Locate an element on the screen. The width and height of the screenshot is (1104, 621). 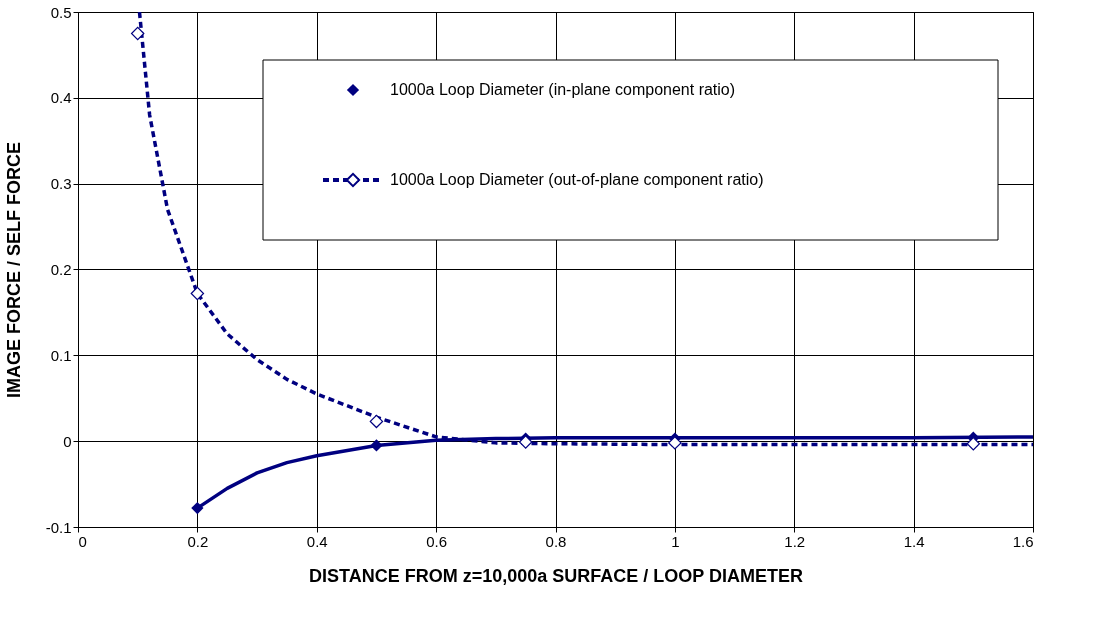
x-tick-label: 0 is located at coordinates (82, 541).